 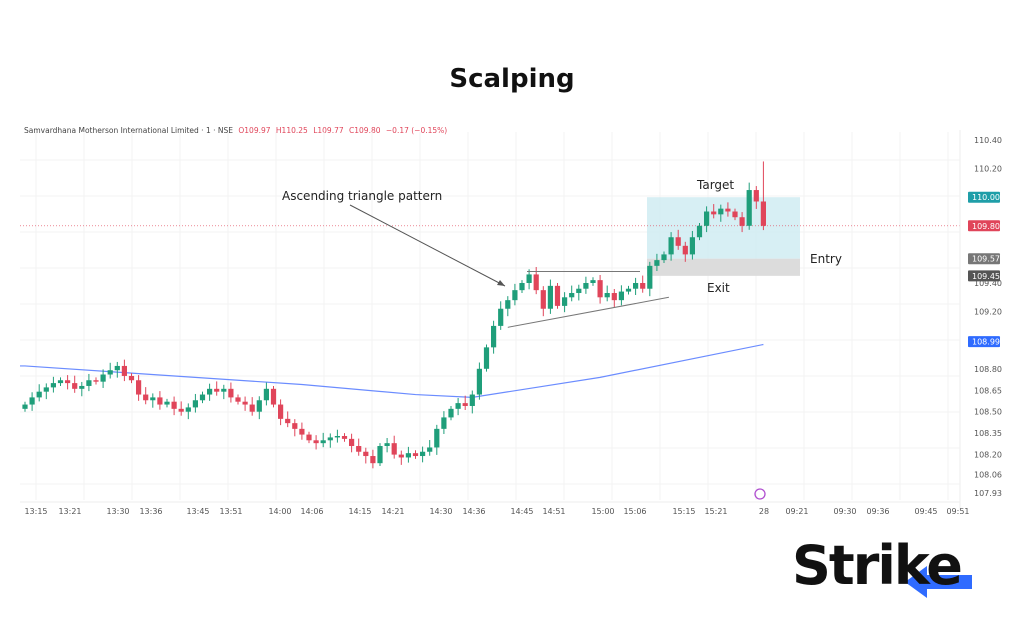 What do you see at coordinates (512, 79) in the screenshot?
I see `page-title: Scalping` at bounding box center [512, 79].